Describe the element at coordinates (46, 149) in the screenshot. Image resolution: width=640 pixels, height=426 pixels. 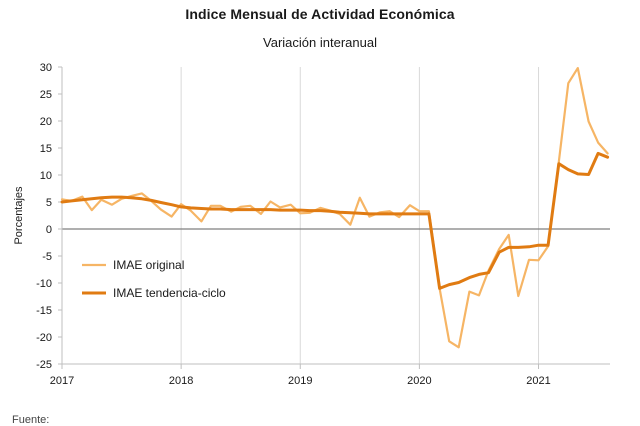
I see `y-tick-label: 15` at that location.